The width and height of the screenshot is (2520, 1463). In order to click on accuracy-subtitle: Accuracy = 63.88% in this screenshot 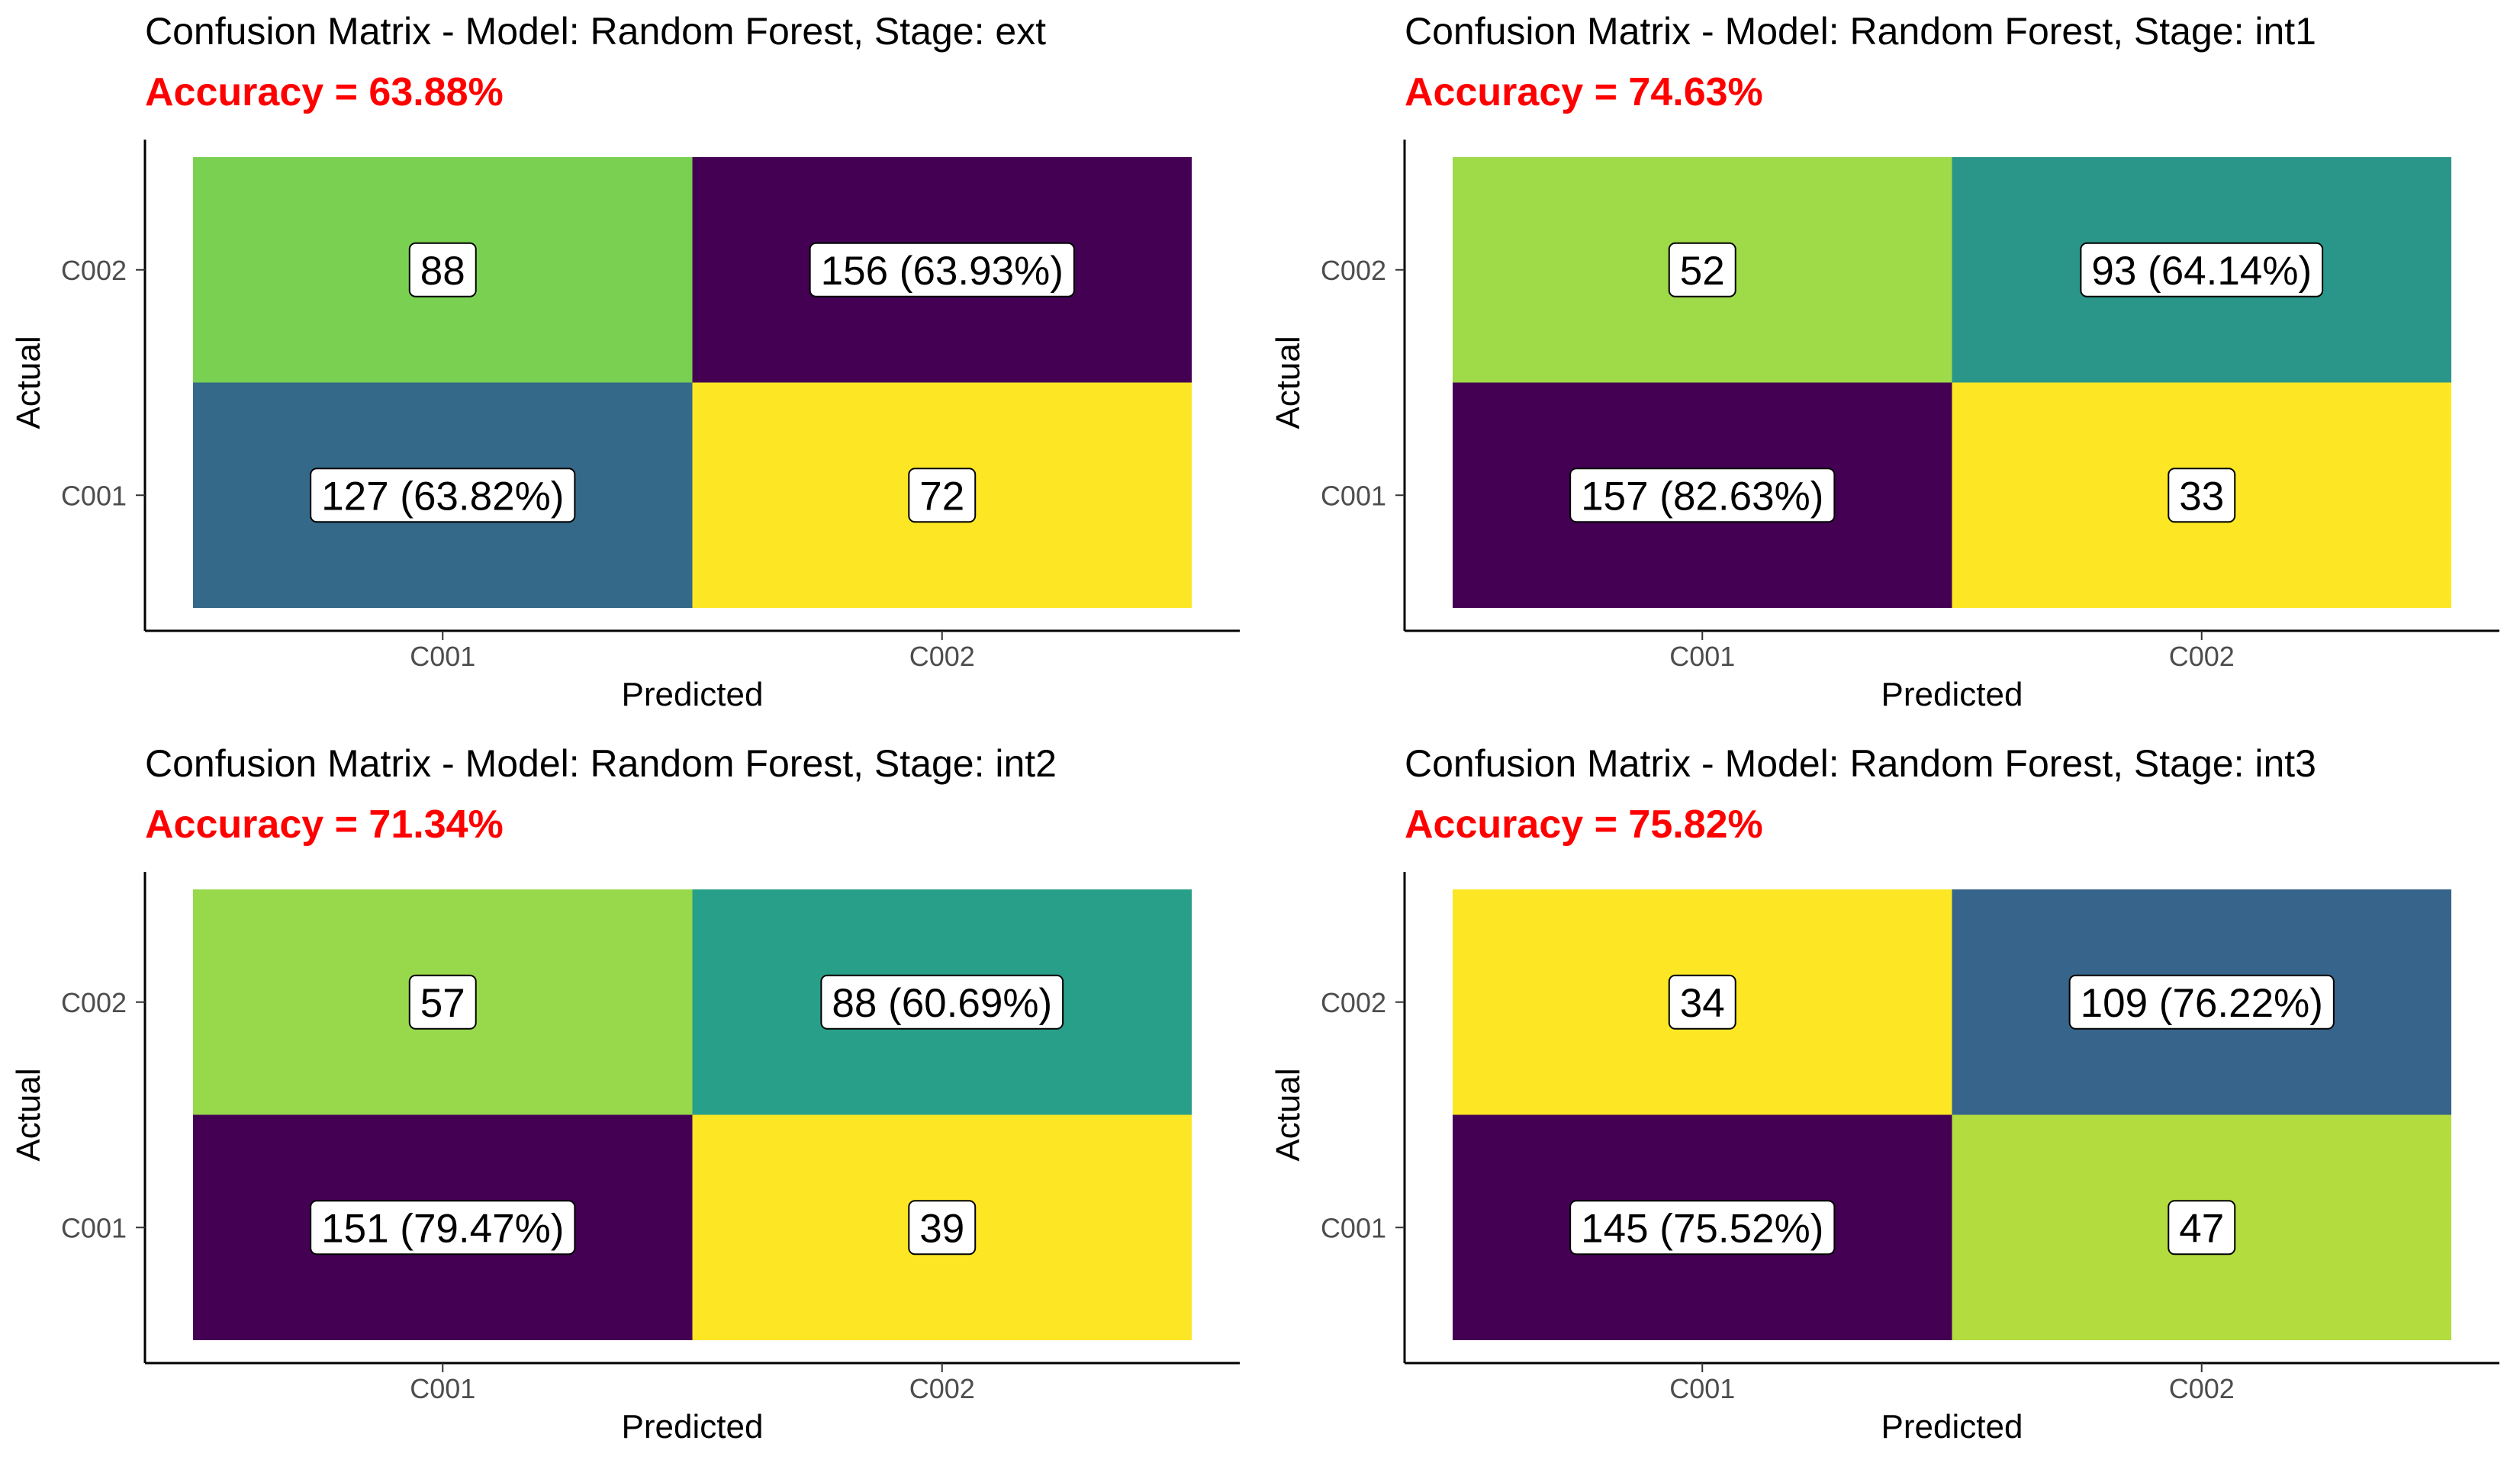, I will do `click(325, 92)`.